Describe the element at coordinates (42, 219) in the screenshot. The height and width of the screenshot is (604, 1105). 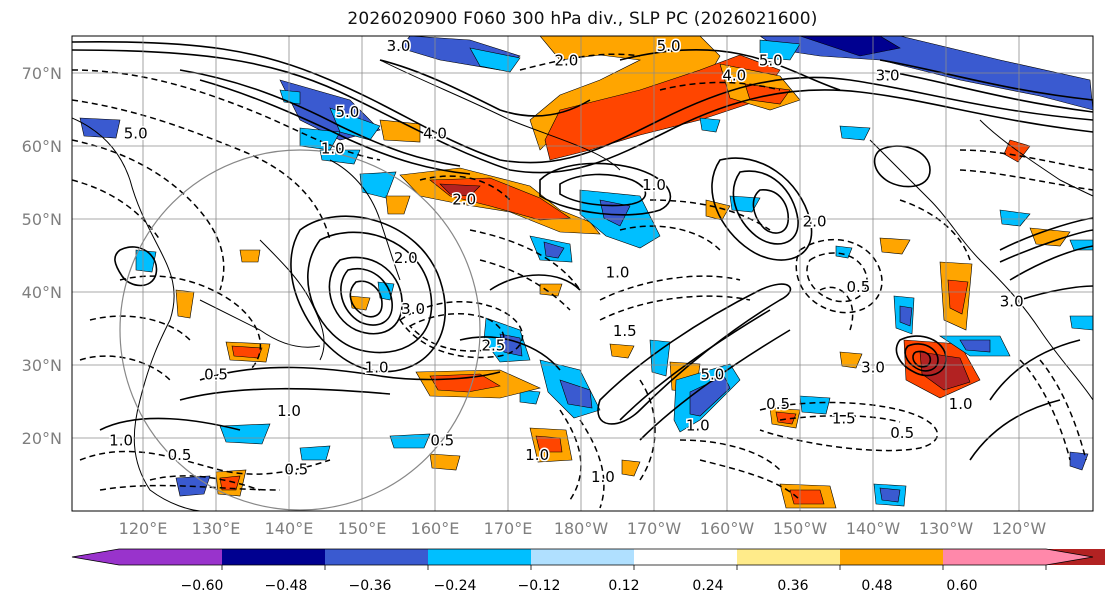
I see `lat-label-50n: 50°N` at that location.